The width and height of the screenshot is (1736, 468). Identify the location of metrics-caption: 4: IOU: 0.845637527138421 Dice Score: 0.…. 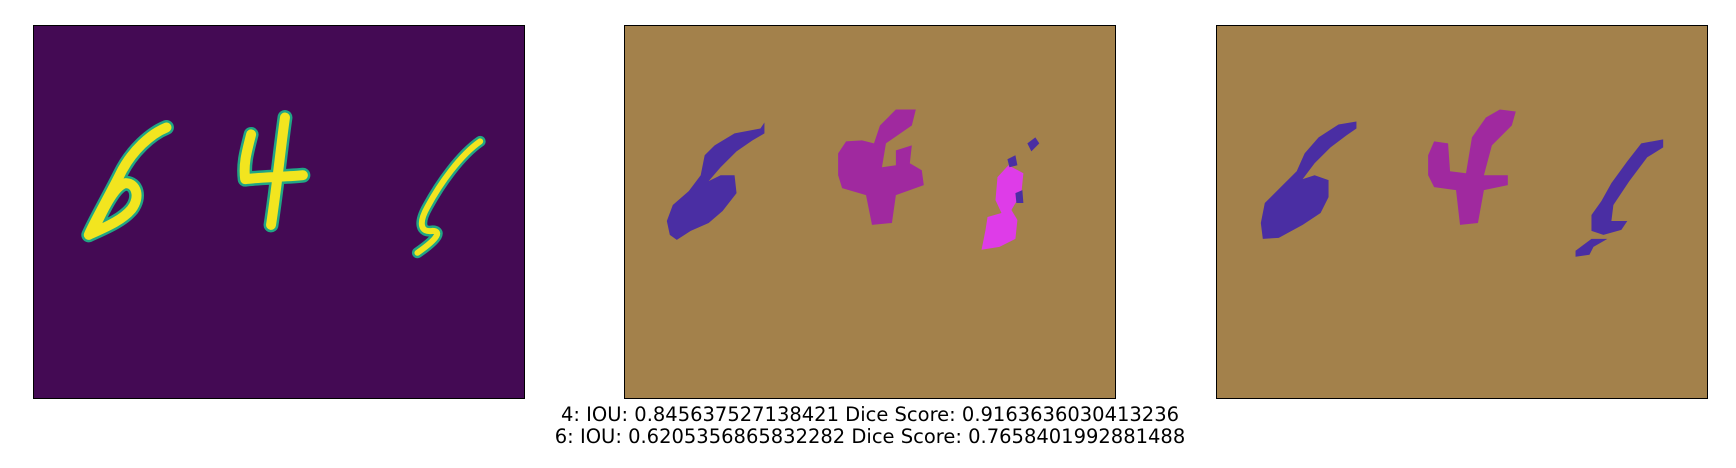
(870, 426).